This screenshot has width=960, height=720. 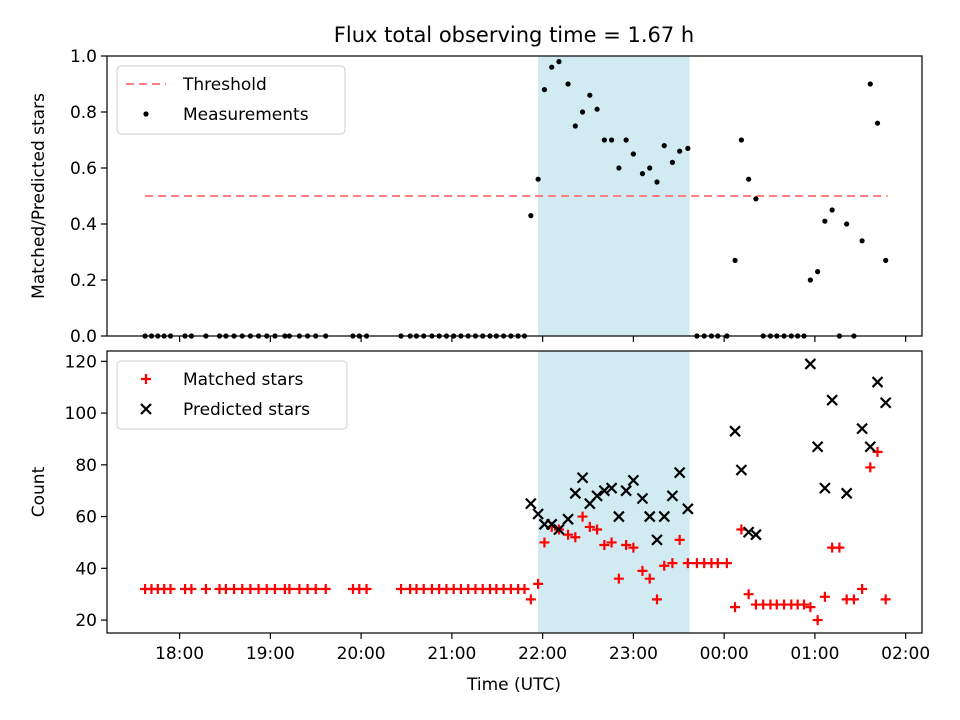 What do you see at coordinates (814, 654) in the screenshot?
I see `x-tick-label: 01:00` at bounding box center [814, 654].